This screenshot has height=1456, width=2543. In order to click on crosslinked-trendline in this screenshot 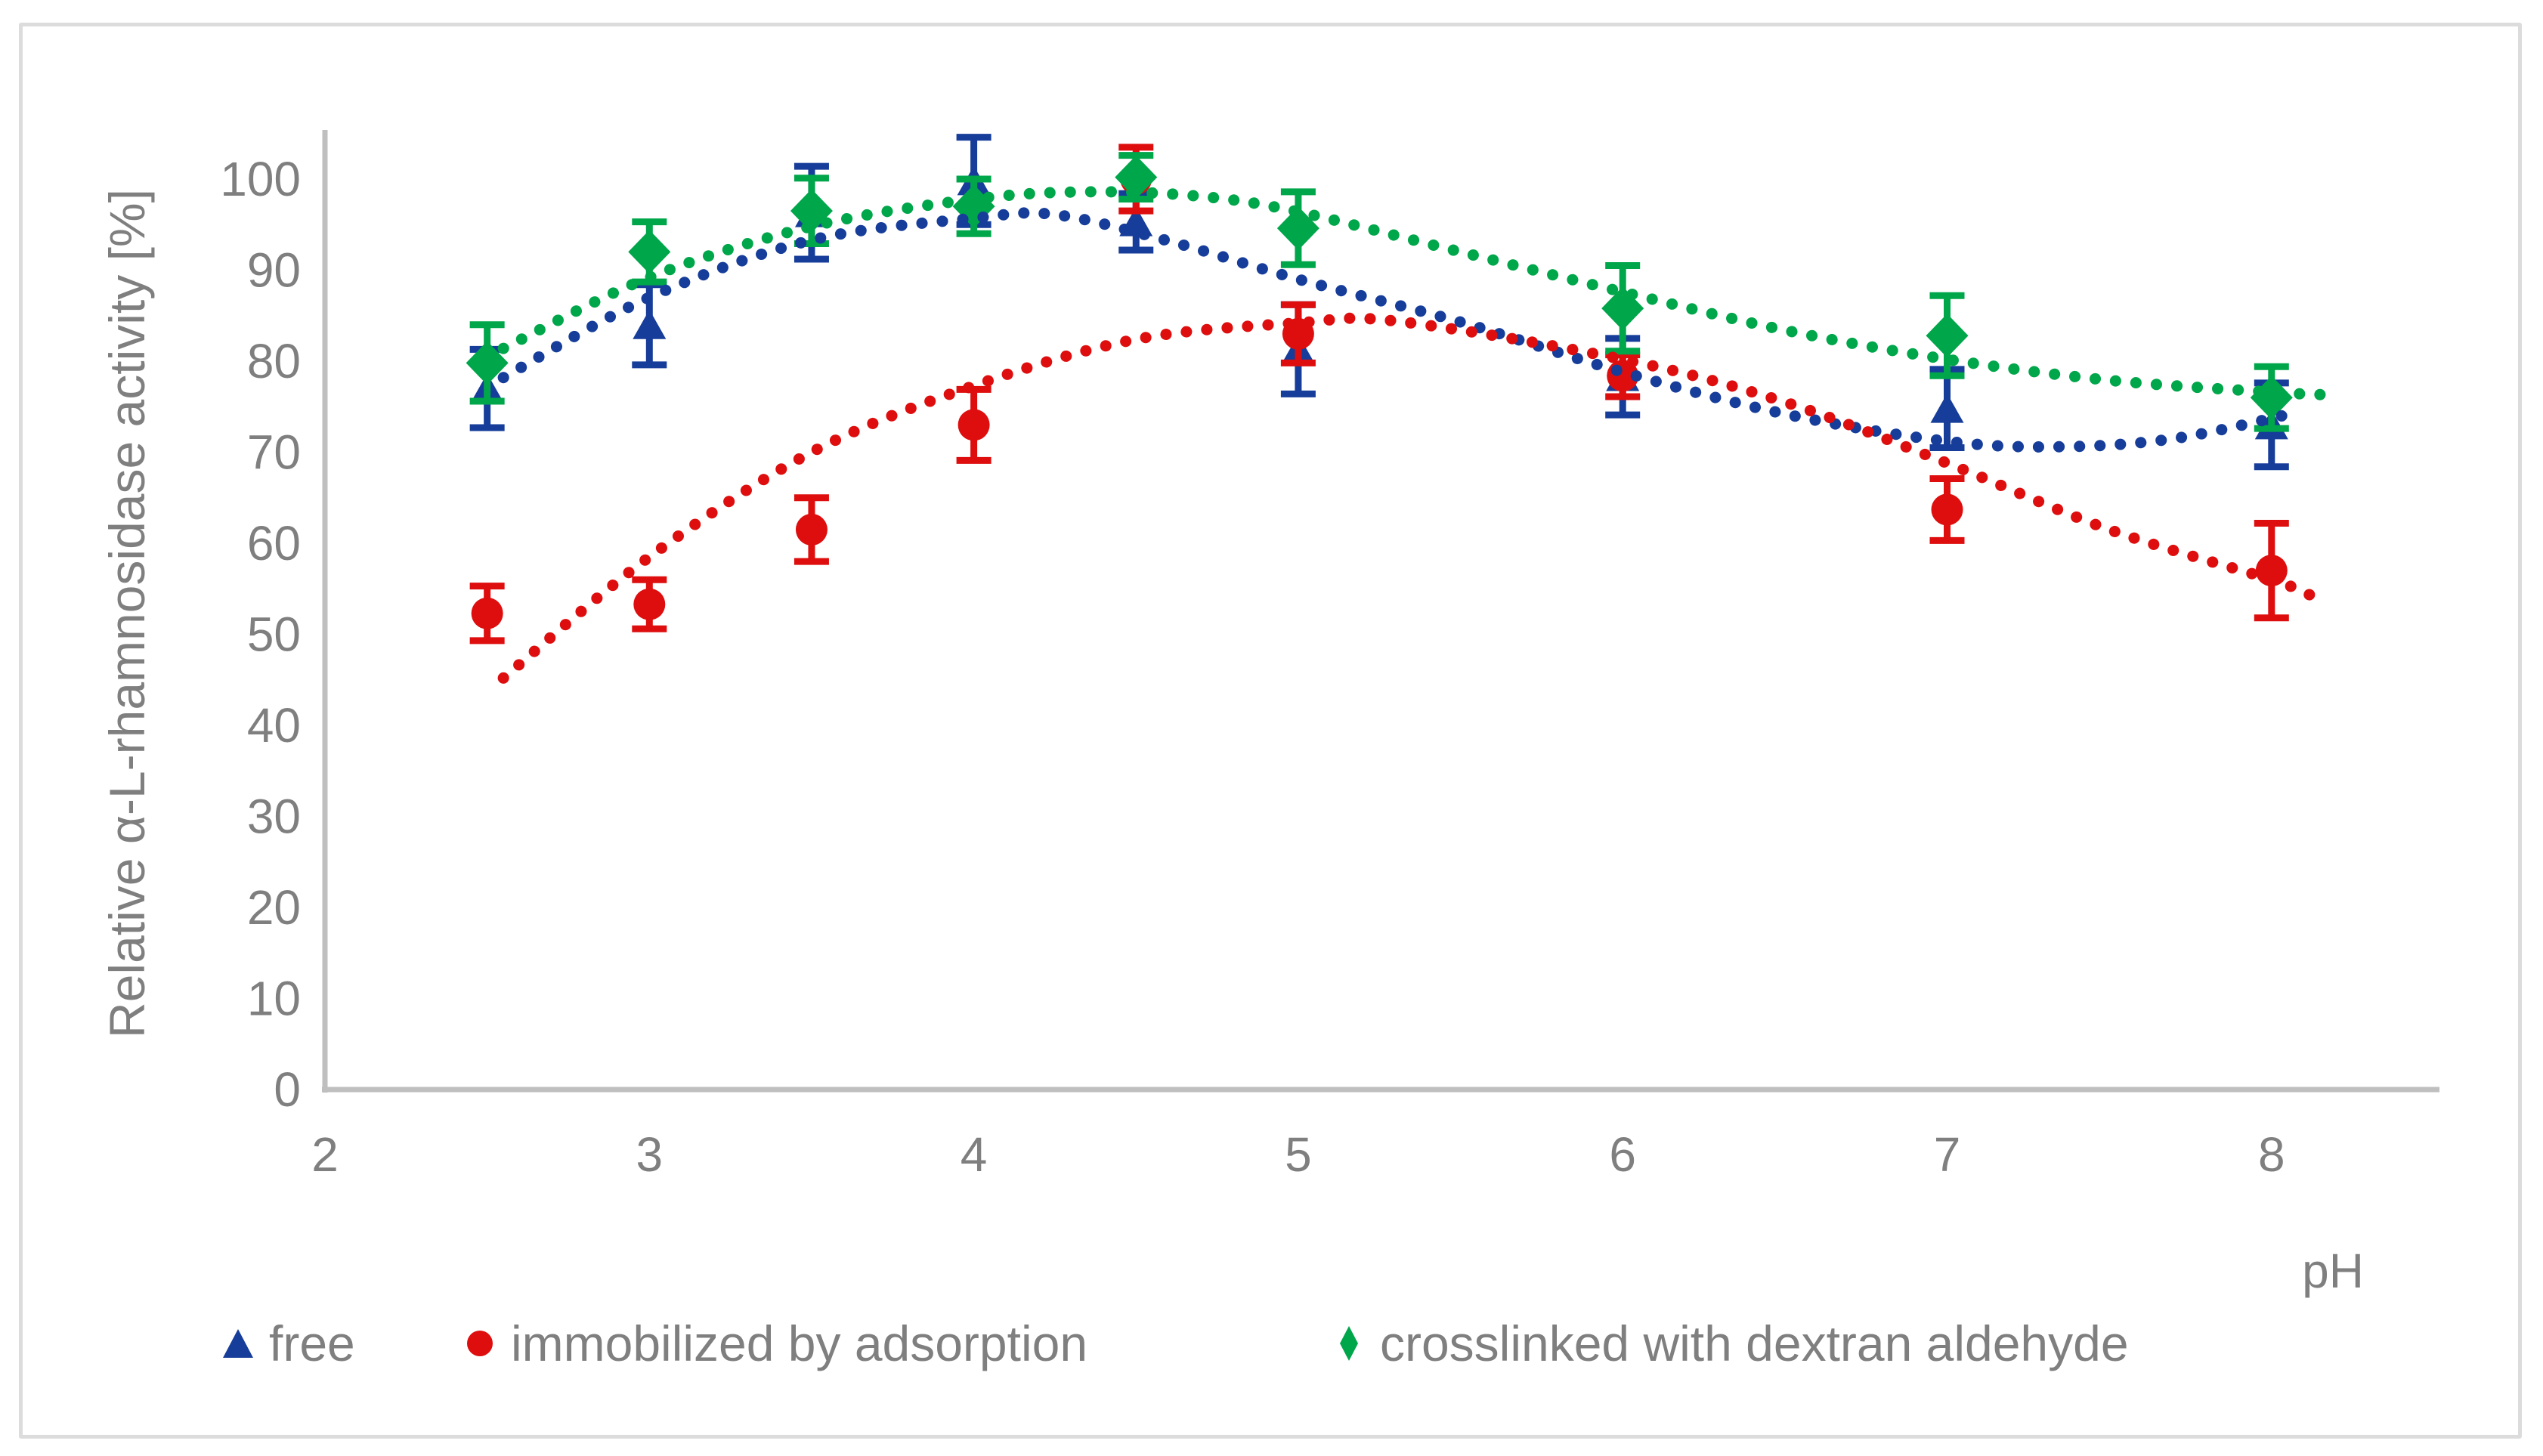, I will do `click(1415, 293)`.